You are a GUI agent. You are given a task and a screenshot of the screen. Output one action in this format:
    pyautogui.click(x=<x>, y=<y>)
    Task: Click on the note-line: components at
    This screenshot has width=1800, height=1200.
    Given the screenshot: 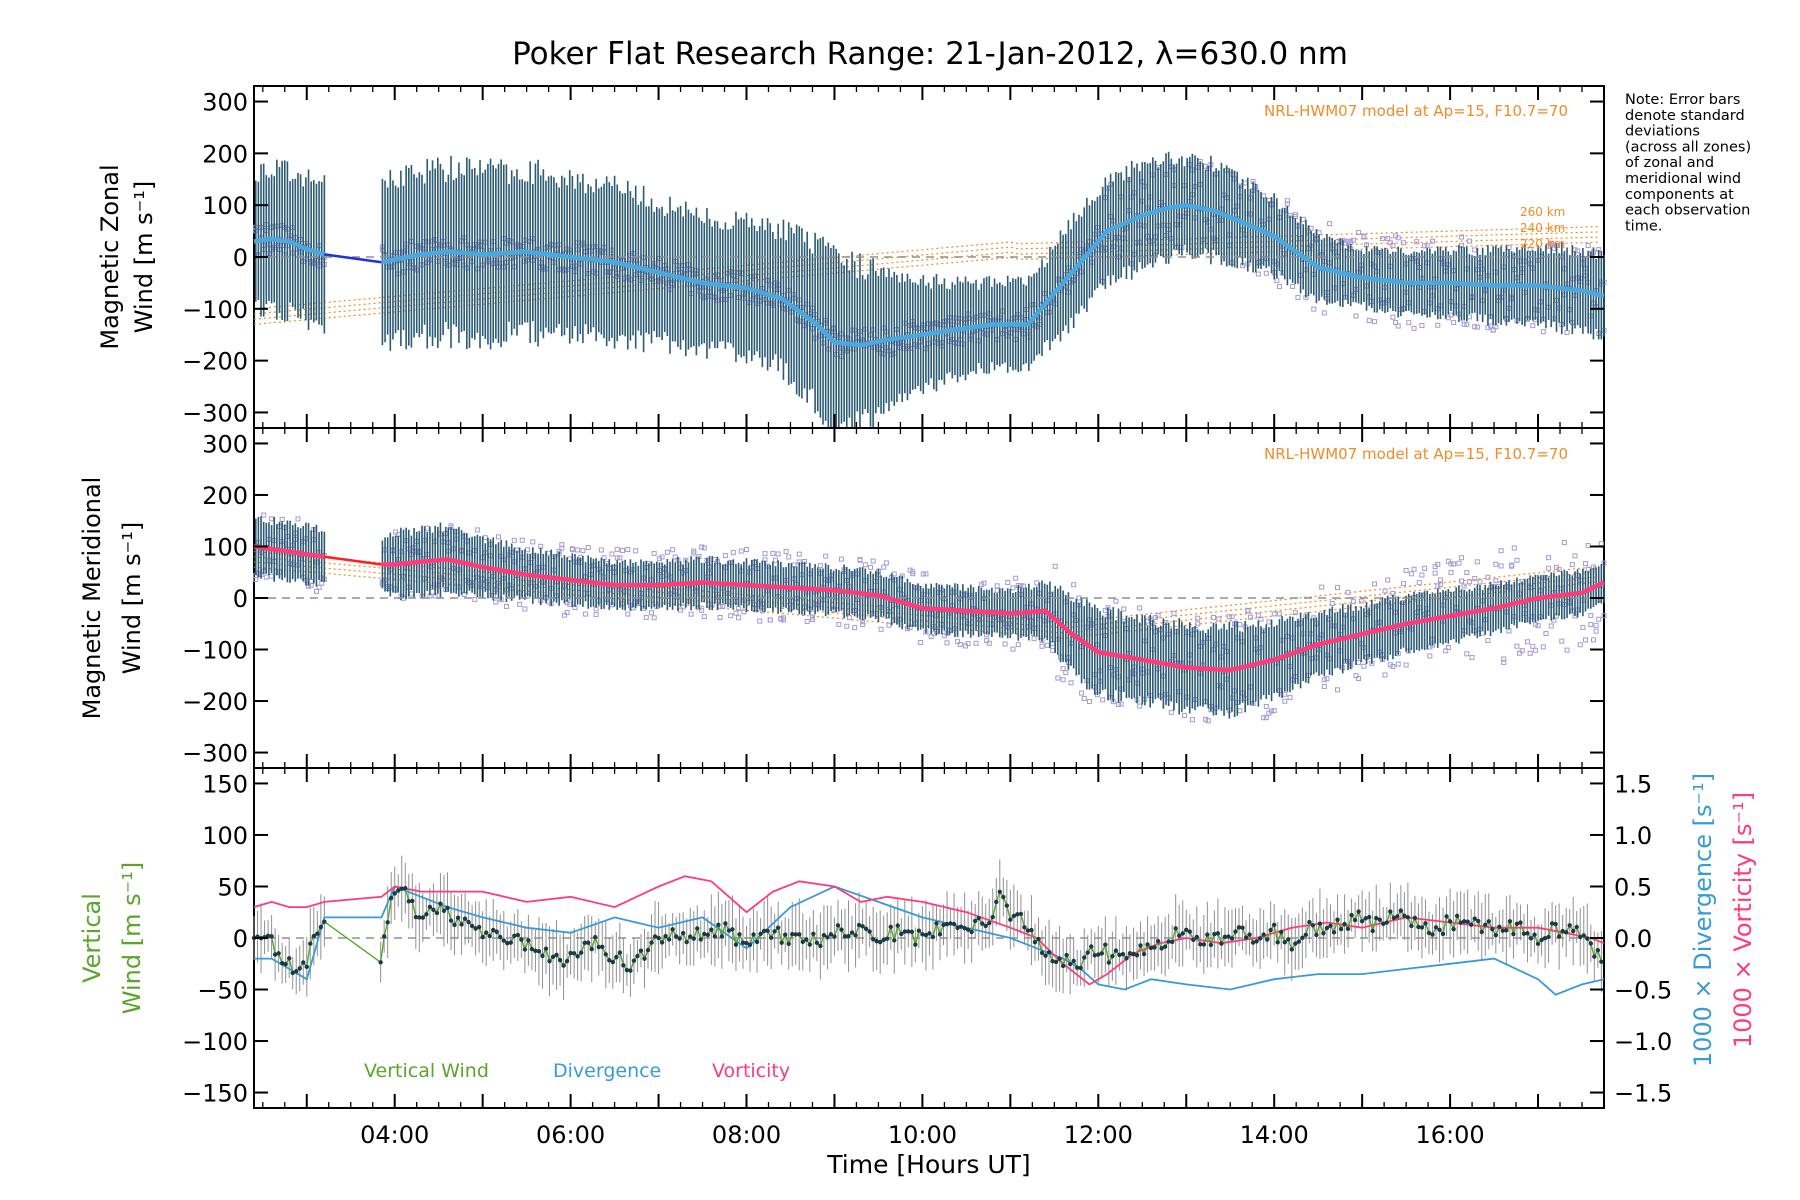 What is the action you would take?
    pyautogui.click(x=1679, y=195)
    